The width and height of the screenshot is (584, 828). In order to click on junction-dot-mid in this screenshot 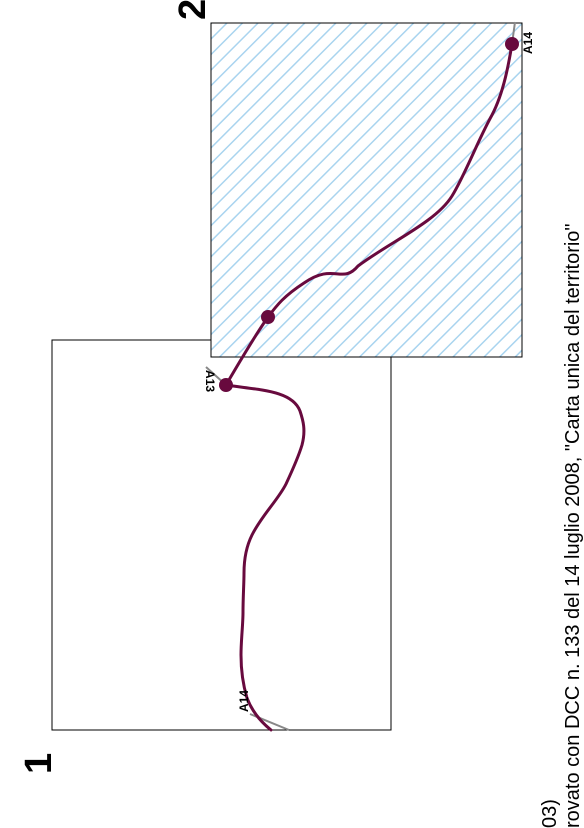, I will do `click(268, 317)`.